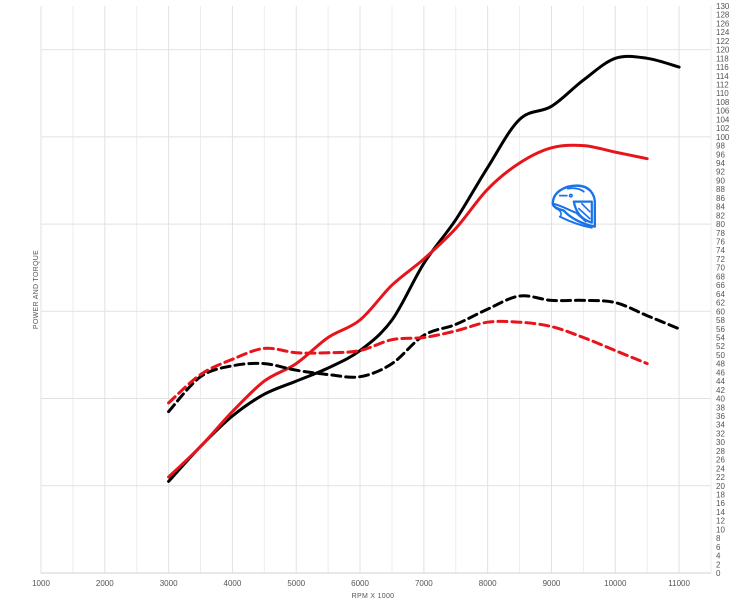 The width and height of the screenshot is (750, 614). What do you see at coordinates (720, 442) in the screenshot?
I see `y-tick-label: 30` at bounding box center [720, 442].